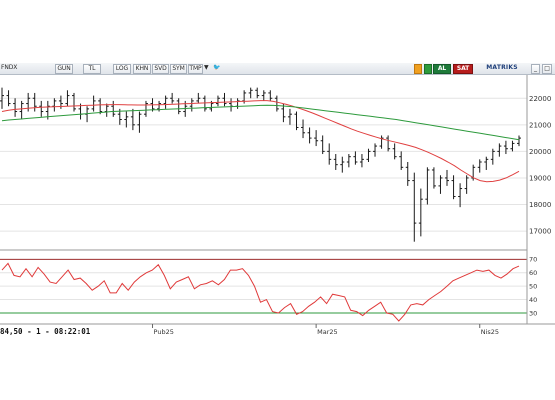 Image resolution: width=555 pixels, height=400 pixels. Describe the element at coordinates (547, 69) in the screenshot. I see `maximize-icon: □` at that location.